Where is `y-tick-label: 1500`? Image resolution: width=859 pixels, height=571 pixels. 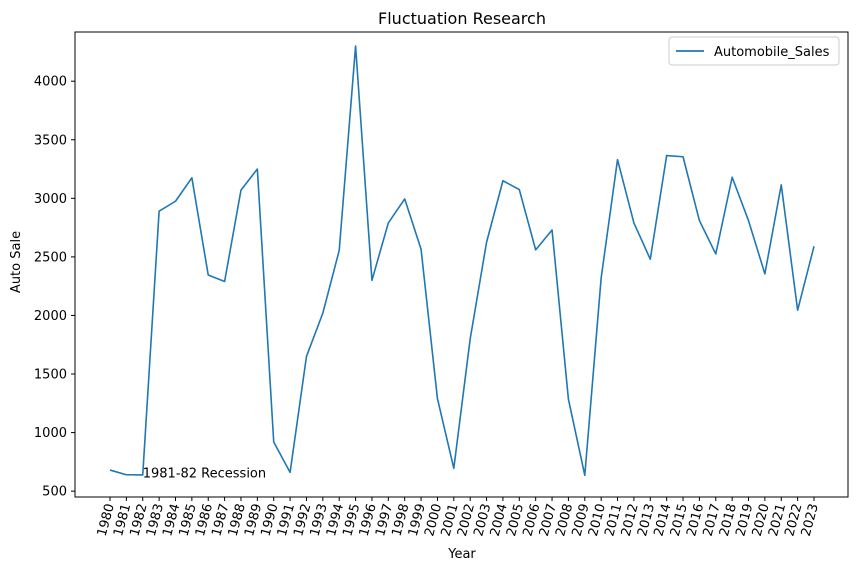 y-tick-label: 1500 is located at coordinates (50, 375).